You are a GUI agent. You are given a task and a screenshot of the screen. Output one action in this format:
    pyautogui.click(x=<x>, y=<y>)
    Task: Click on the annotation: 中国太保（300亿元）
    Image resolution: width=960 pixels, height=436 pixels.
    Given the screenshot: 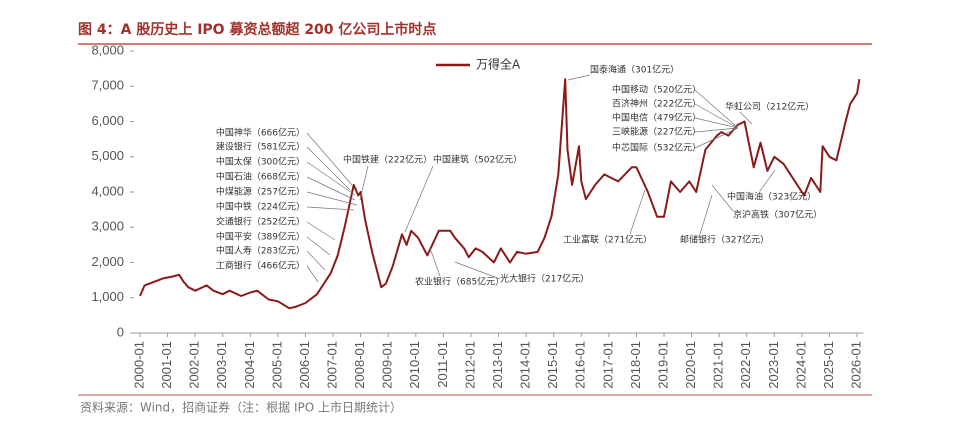 What is the action you would take?
    pyautogui.click(x=260, y=162)
    